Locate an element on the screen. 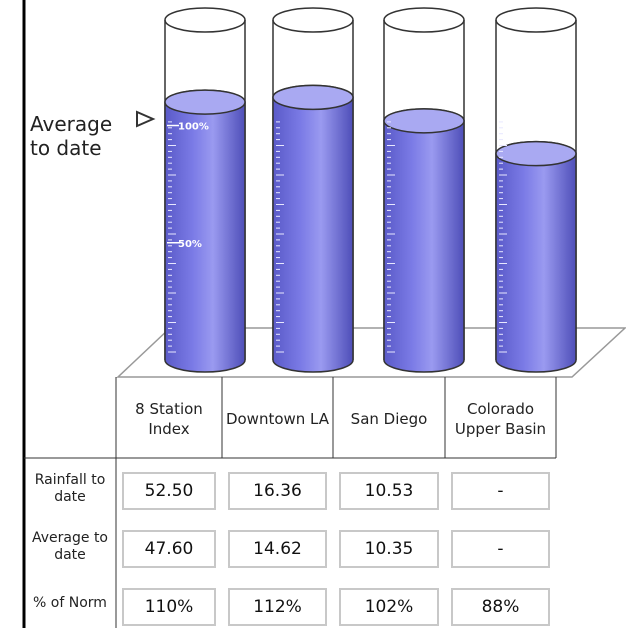 The height and width of the screenshot is (628, 626). row-label: Rainfall to date is located at coordinates (70, 488).